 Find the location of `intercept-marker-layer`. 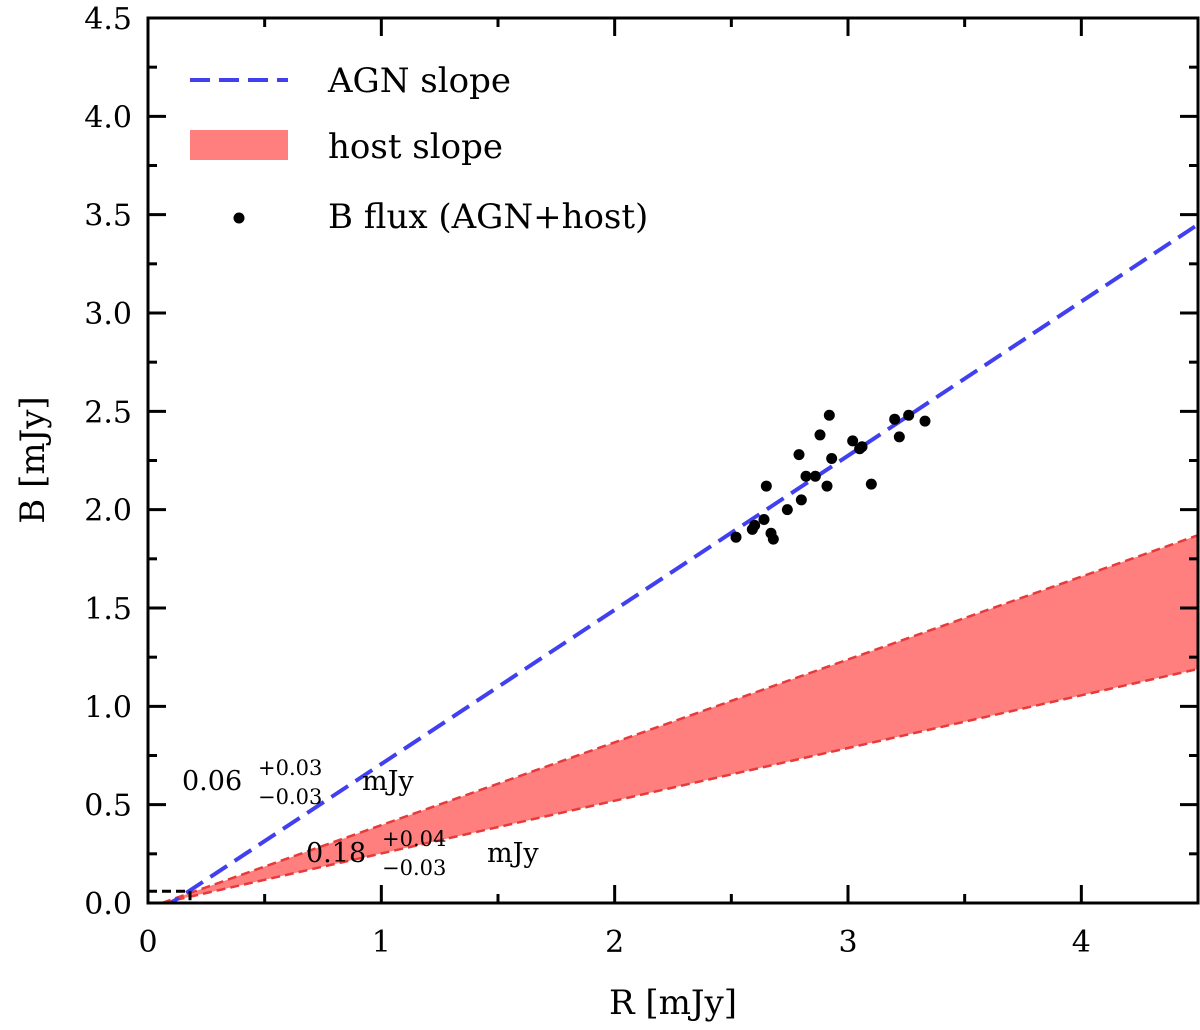

intercept-marker-layer is located at coordinates (170, 896).